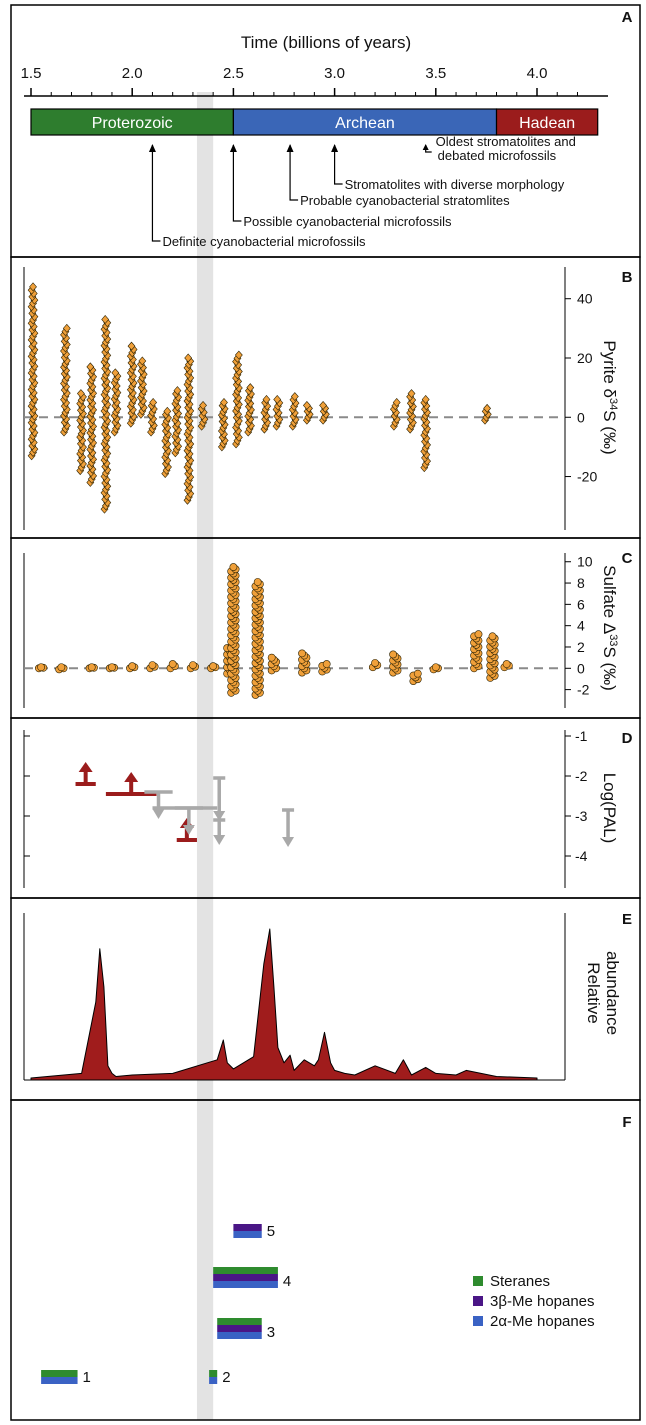  I want to click on annotation-3: Probable cyanobacterial stratomlites, so click(398, 176).